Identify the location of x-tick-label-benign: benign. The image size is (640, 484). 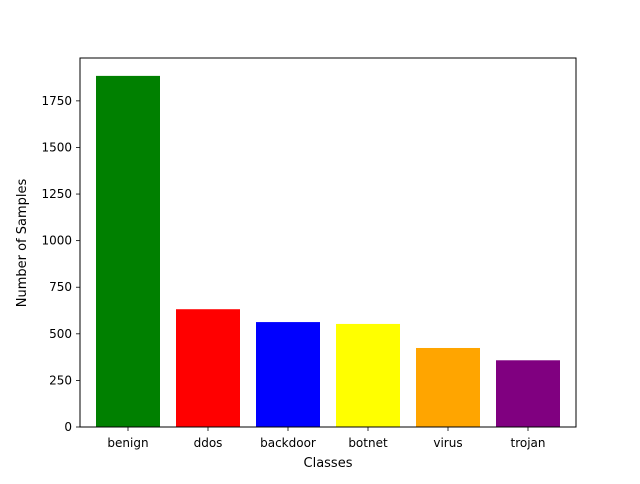
(127, 443).